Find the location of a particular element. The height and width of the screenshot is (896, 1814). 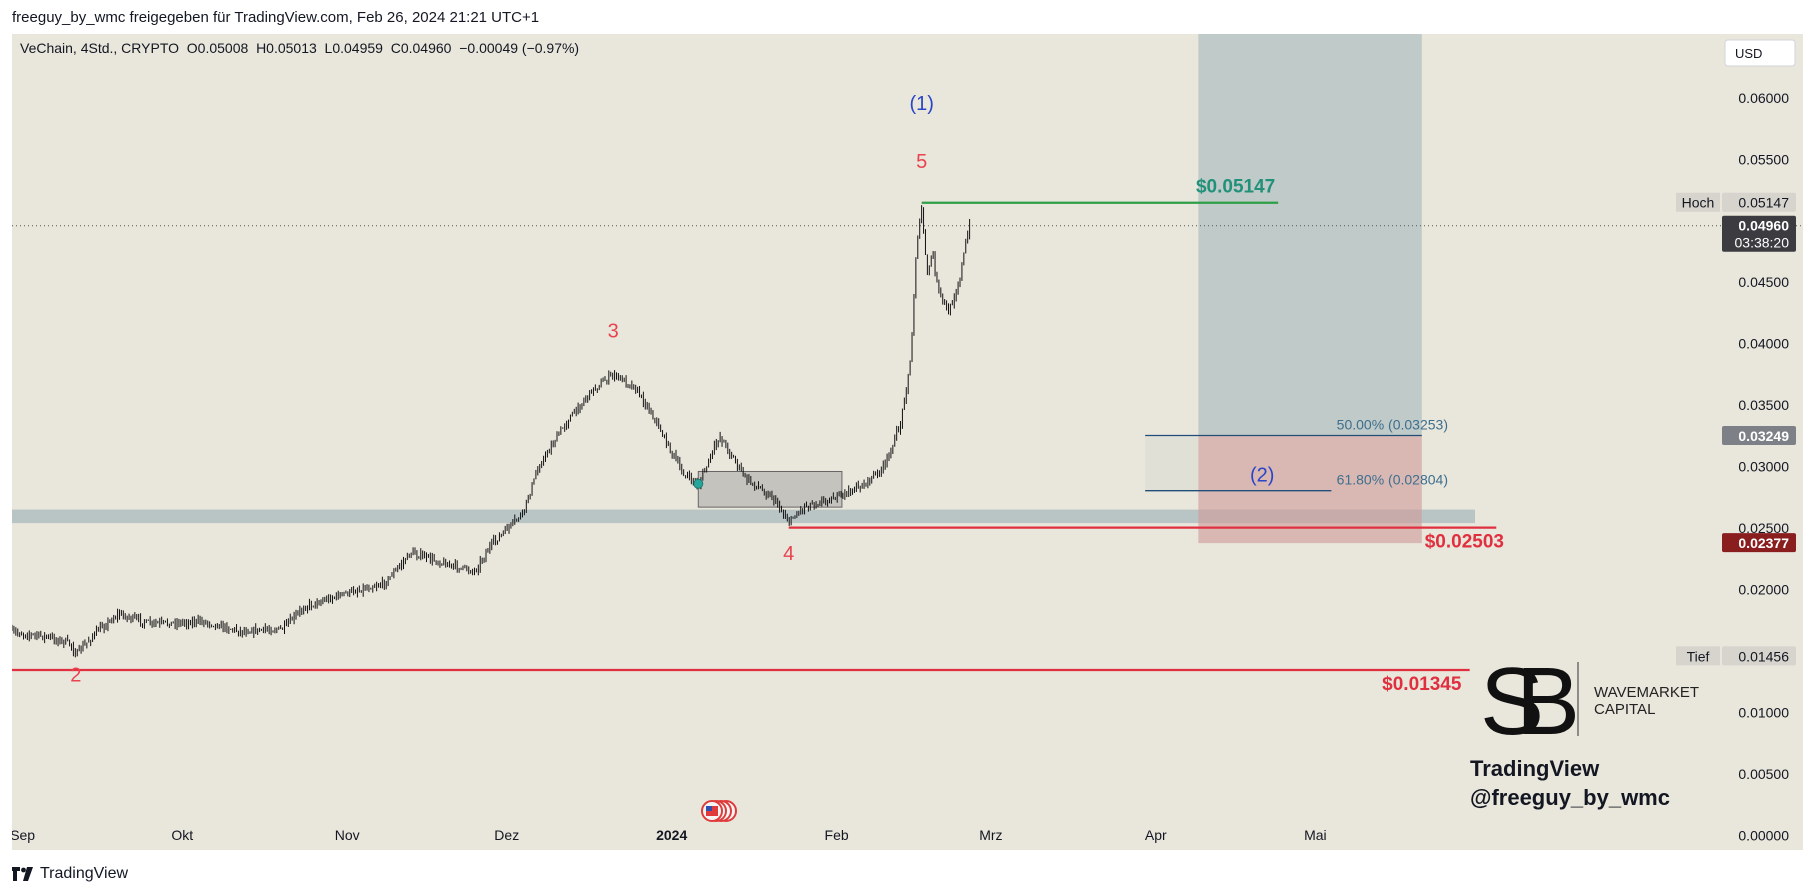

wave-label-3: 5 is located at coordinates (921, 162).